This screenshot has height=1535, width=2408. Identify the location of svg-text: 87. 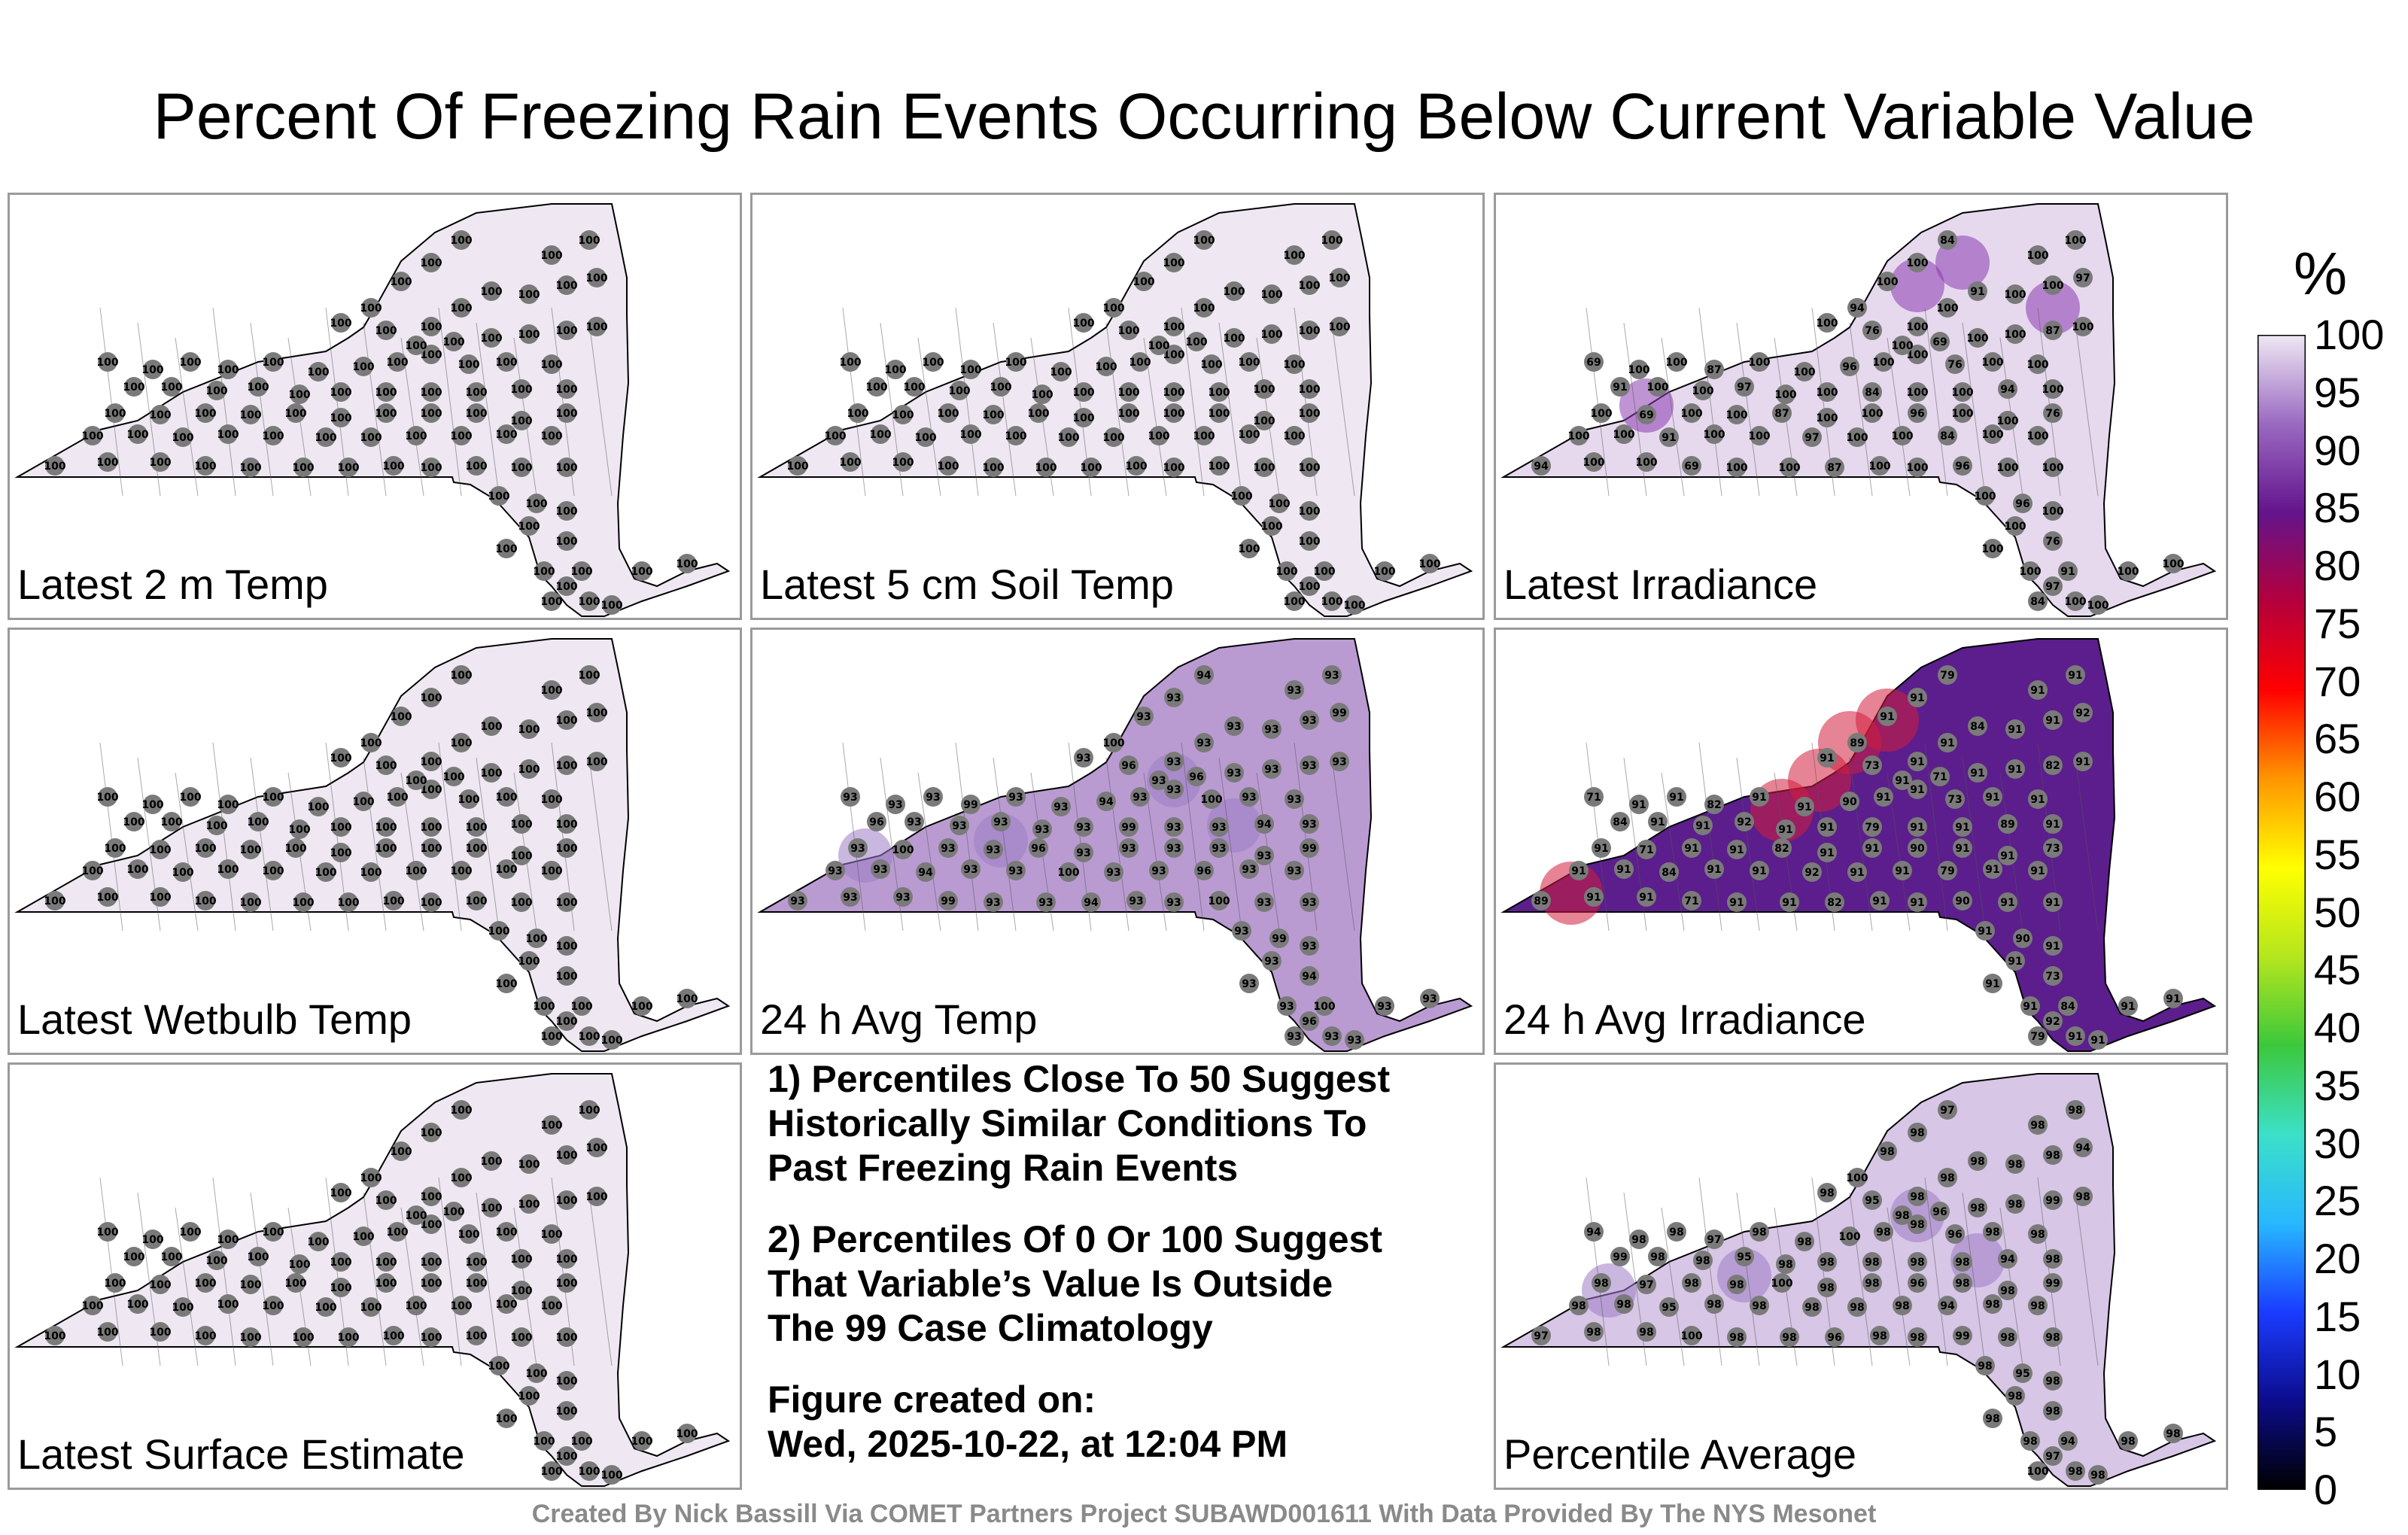
(1781, 414).